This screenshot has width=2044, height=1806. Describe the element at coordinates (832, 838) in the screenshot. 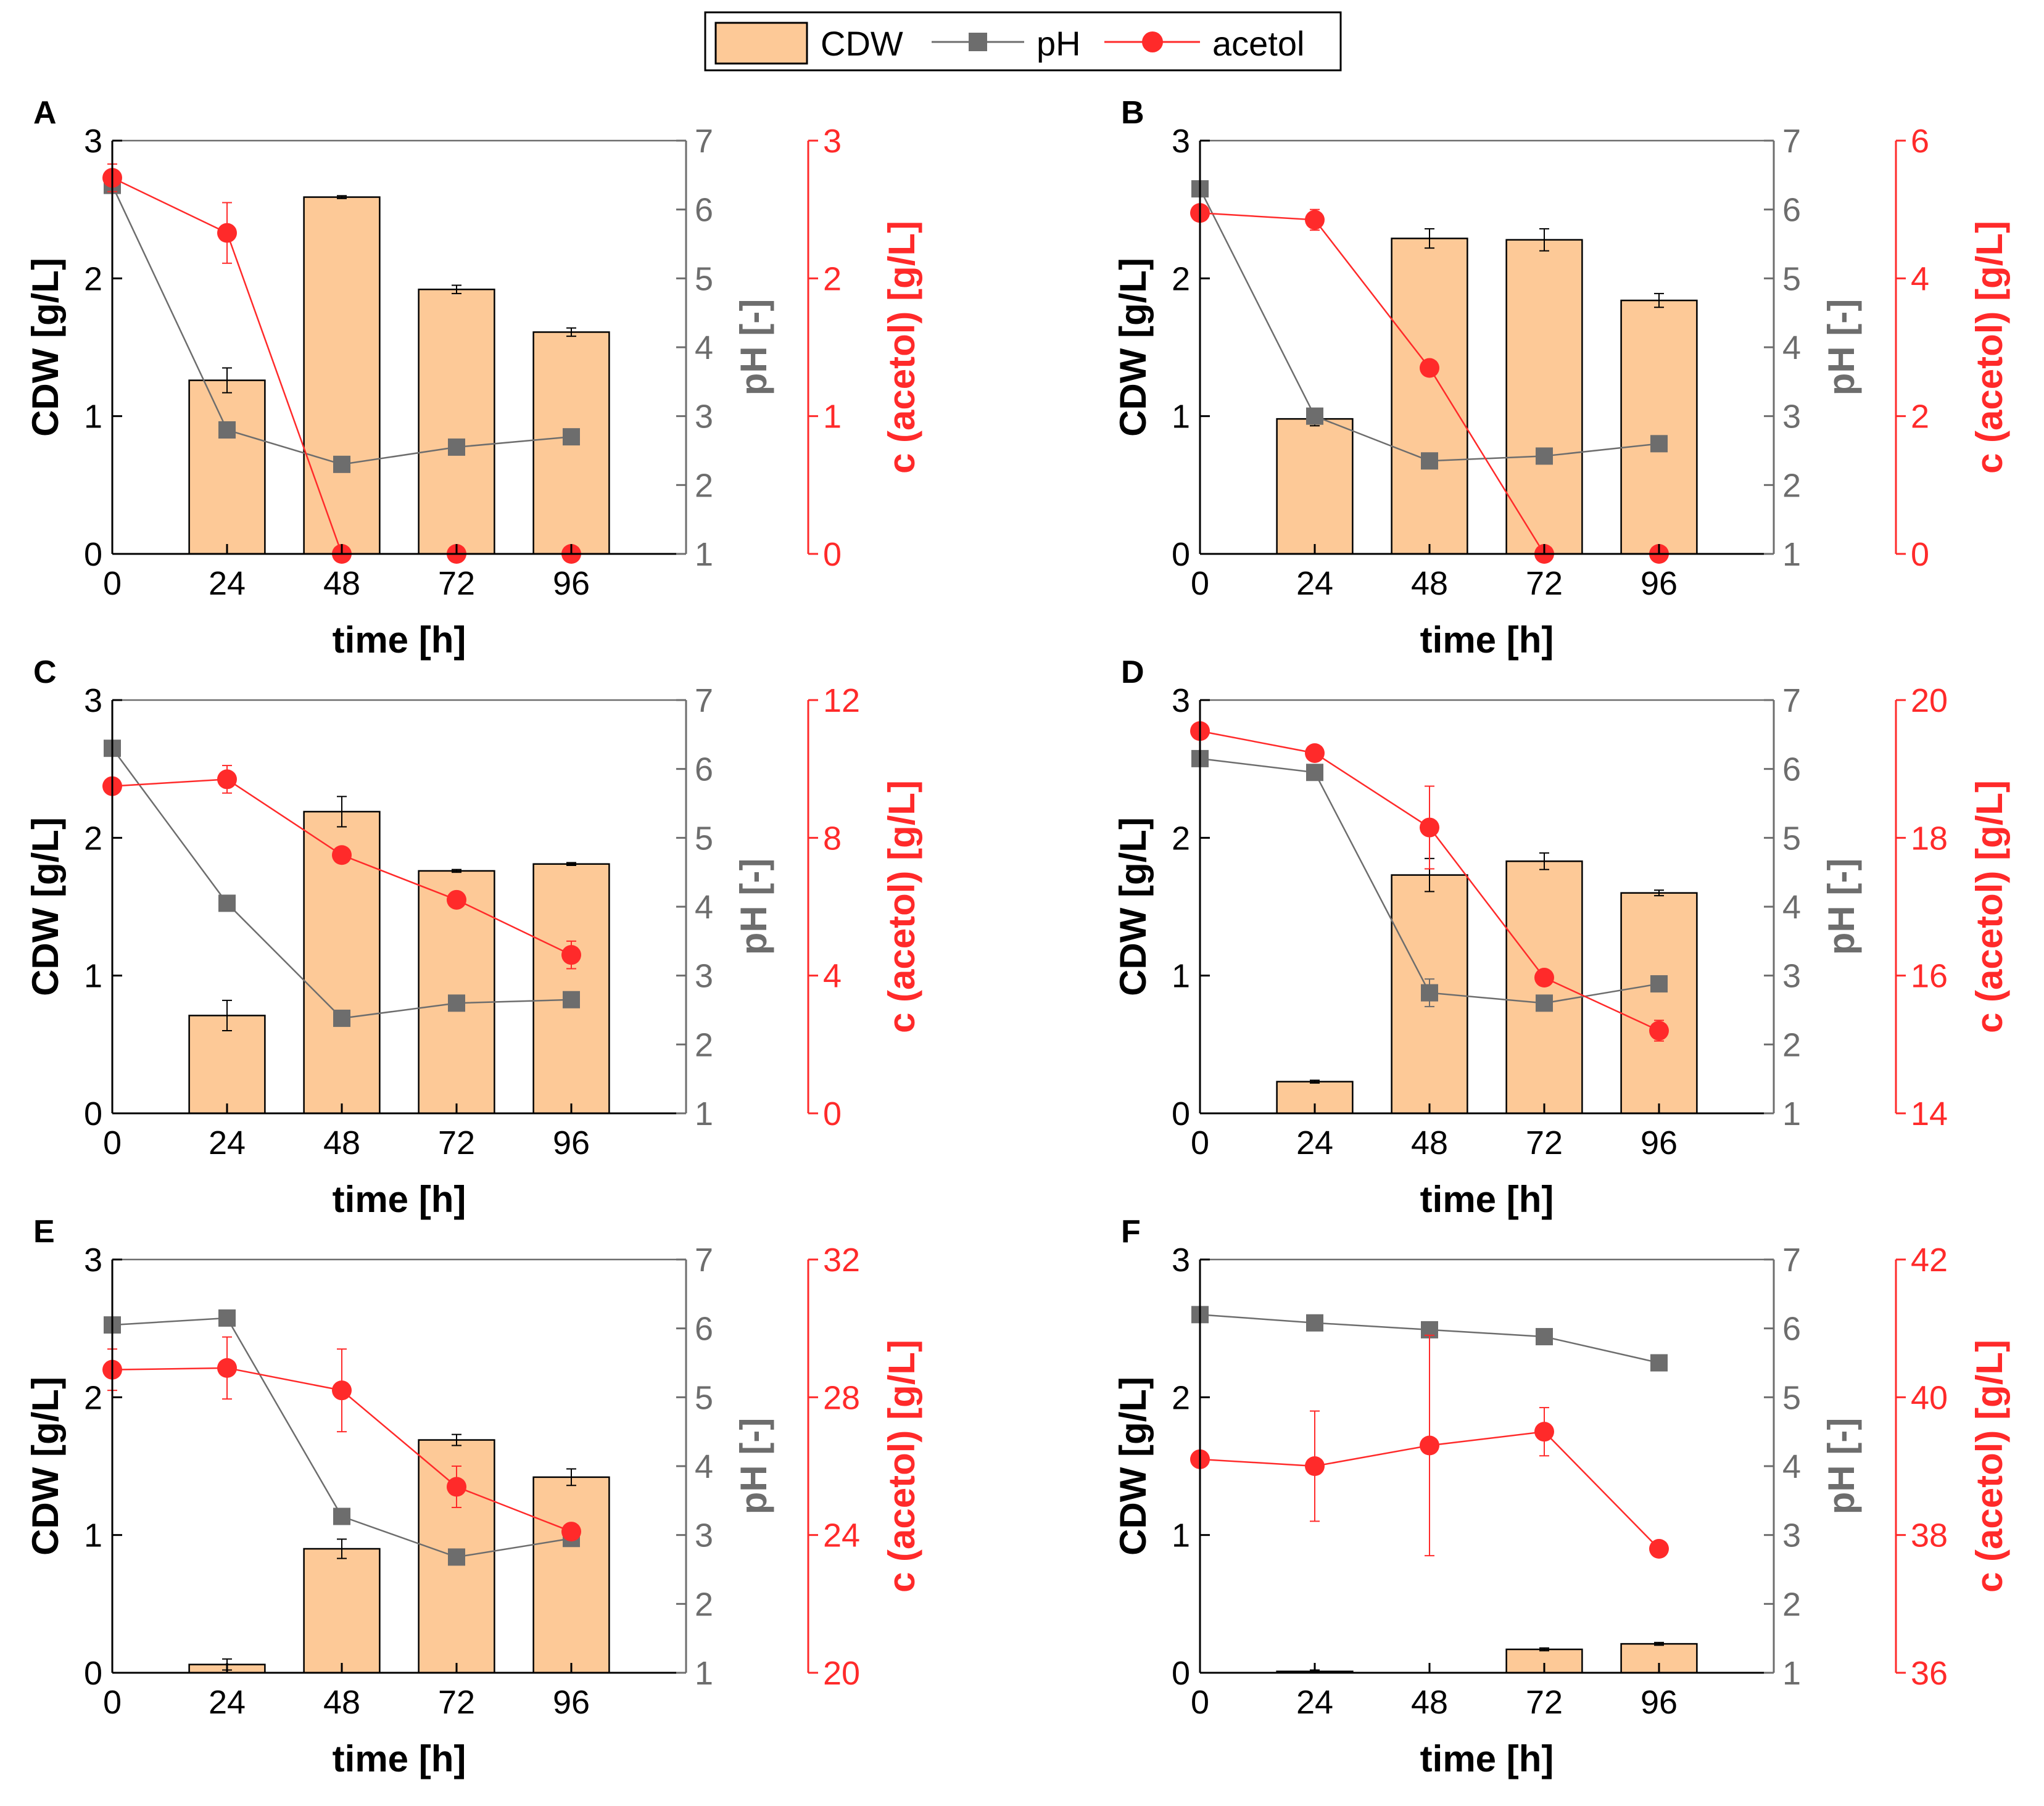

I see `y-tick-acetol-label: 8` at that location.